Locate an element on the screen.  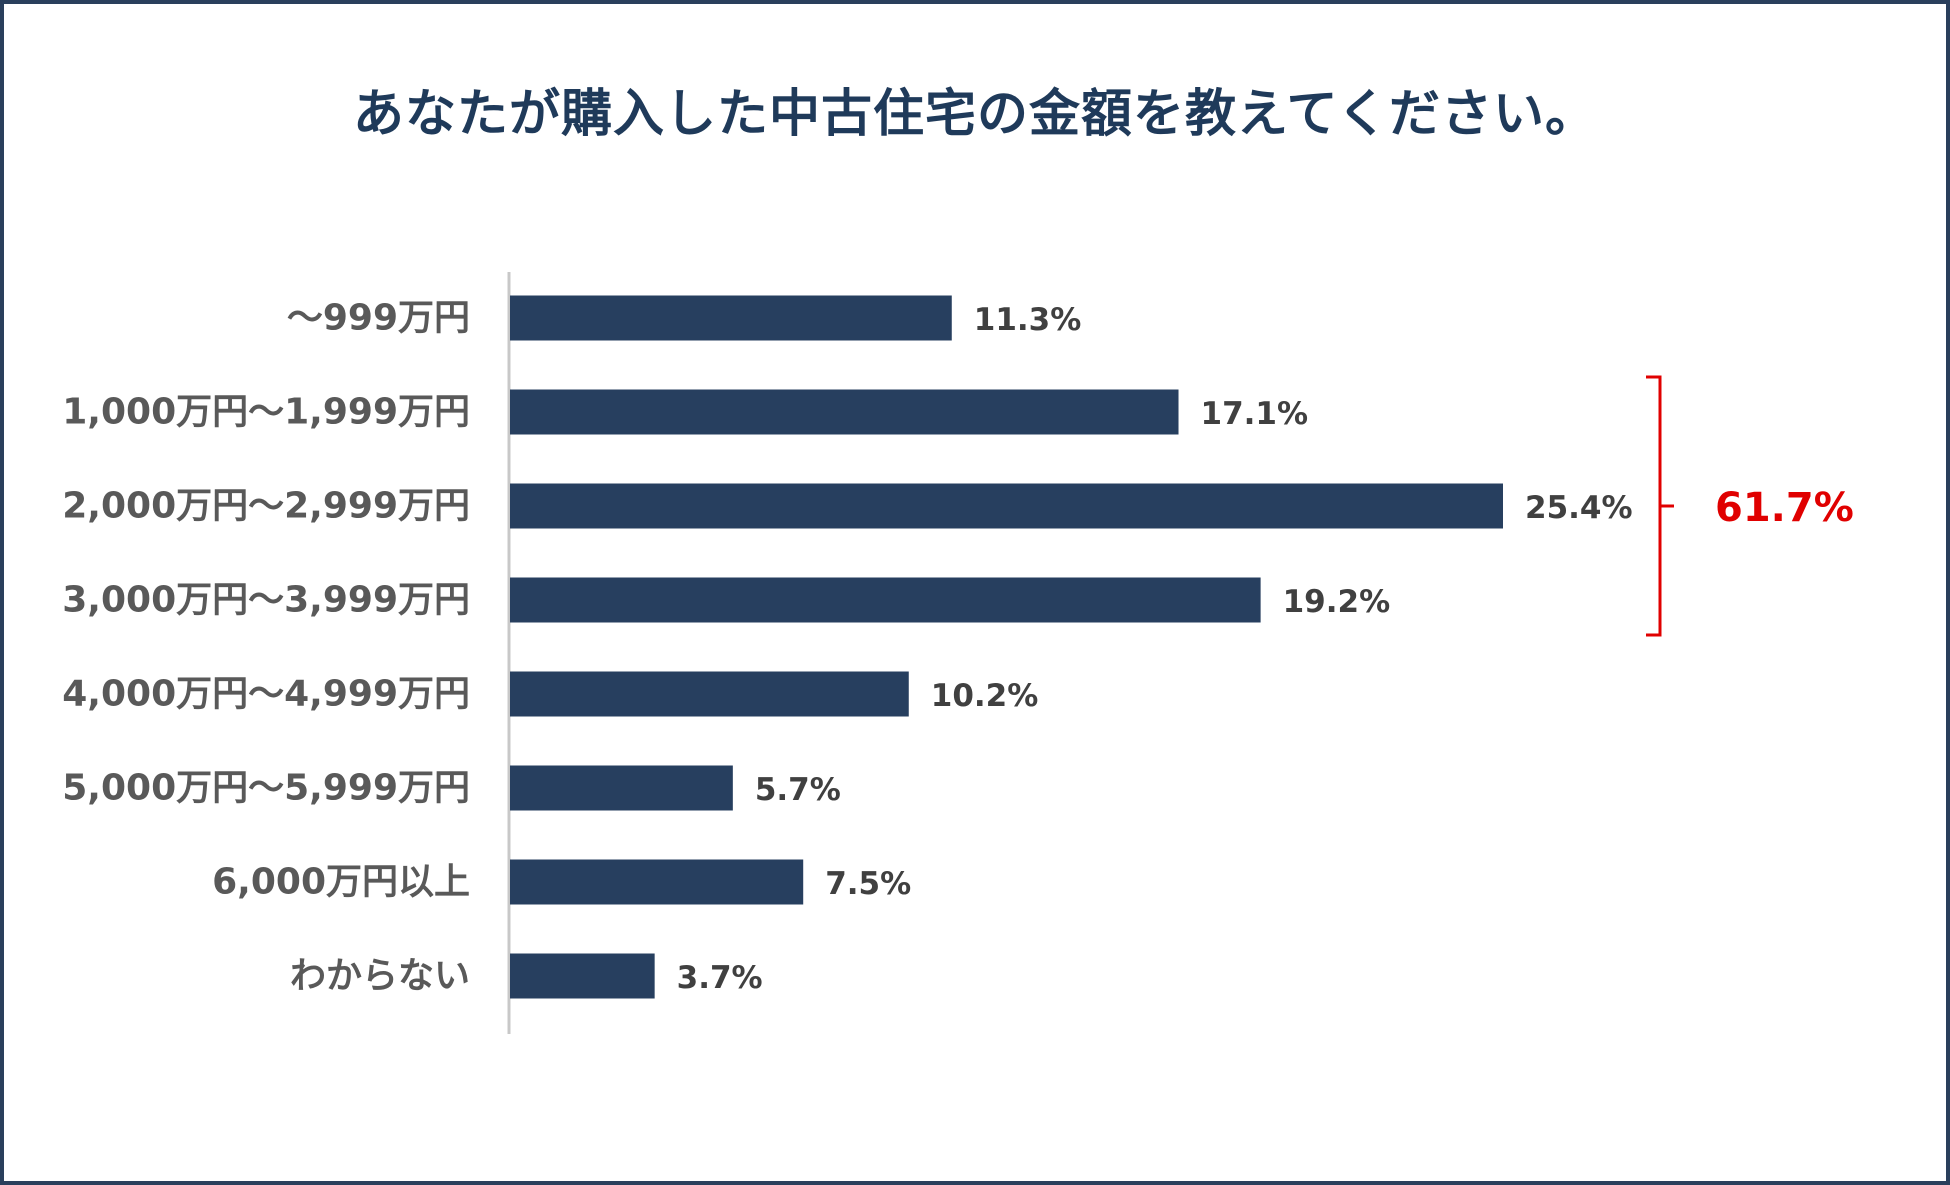
category-label: 2,000万円～2,999万円 is located at coordinates (266, 506).